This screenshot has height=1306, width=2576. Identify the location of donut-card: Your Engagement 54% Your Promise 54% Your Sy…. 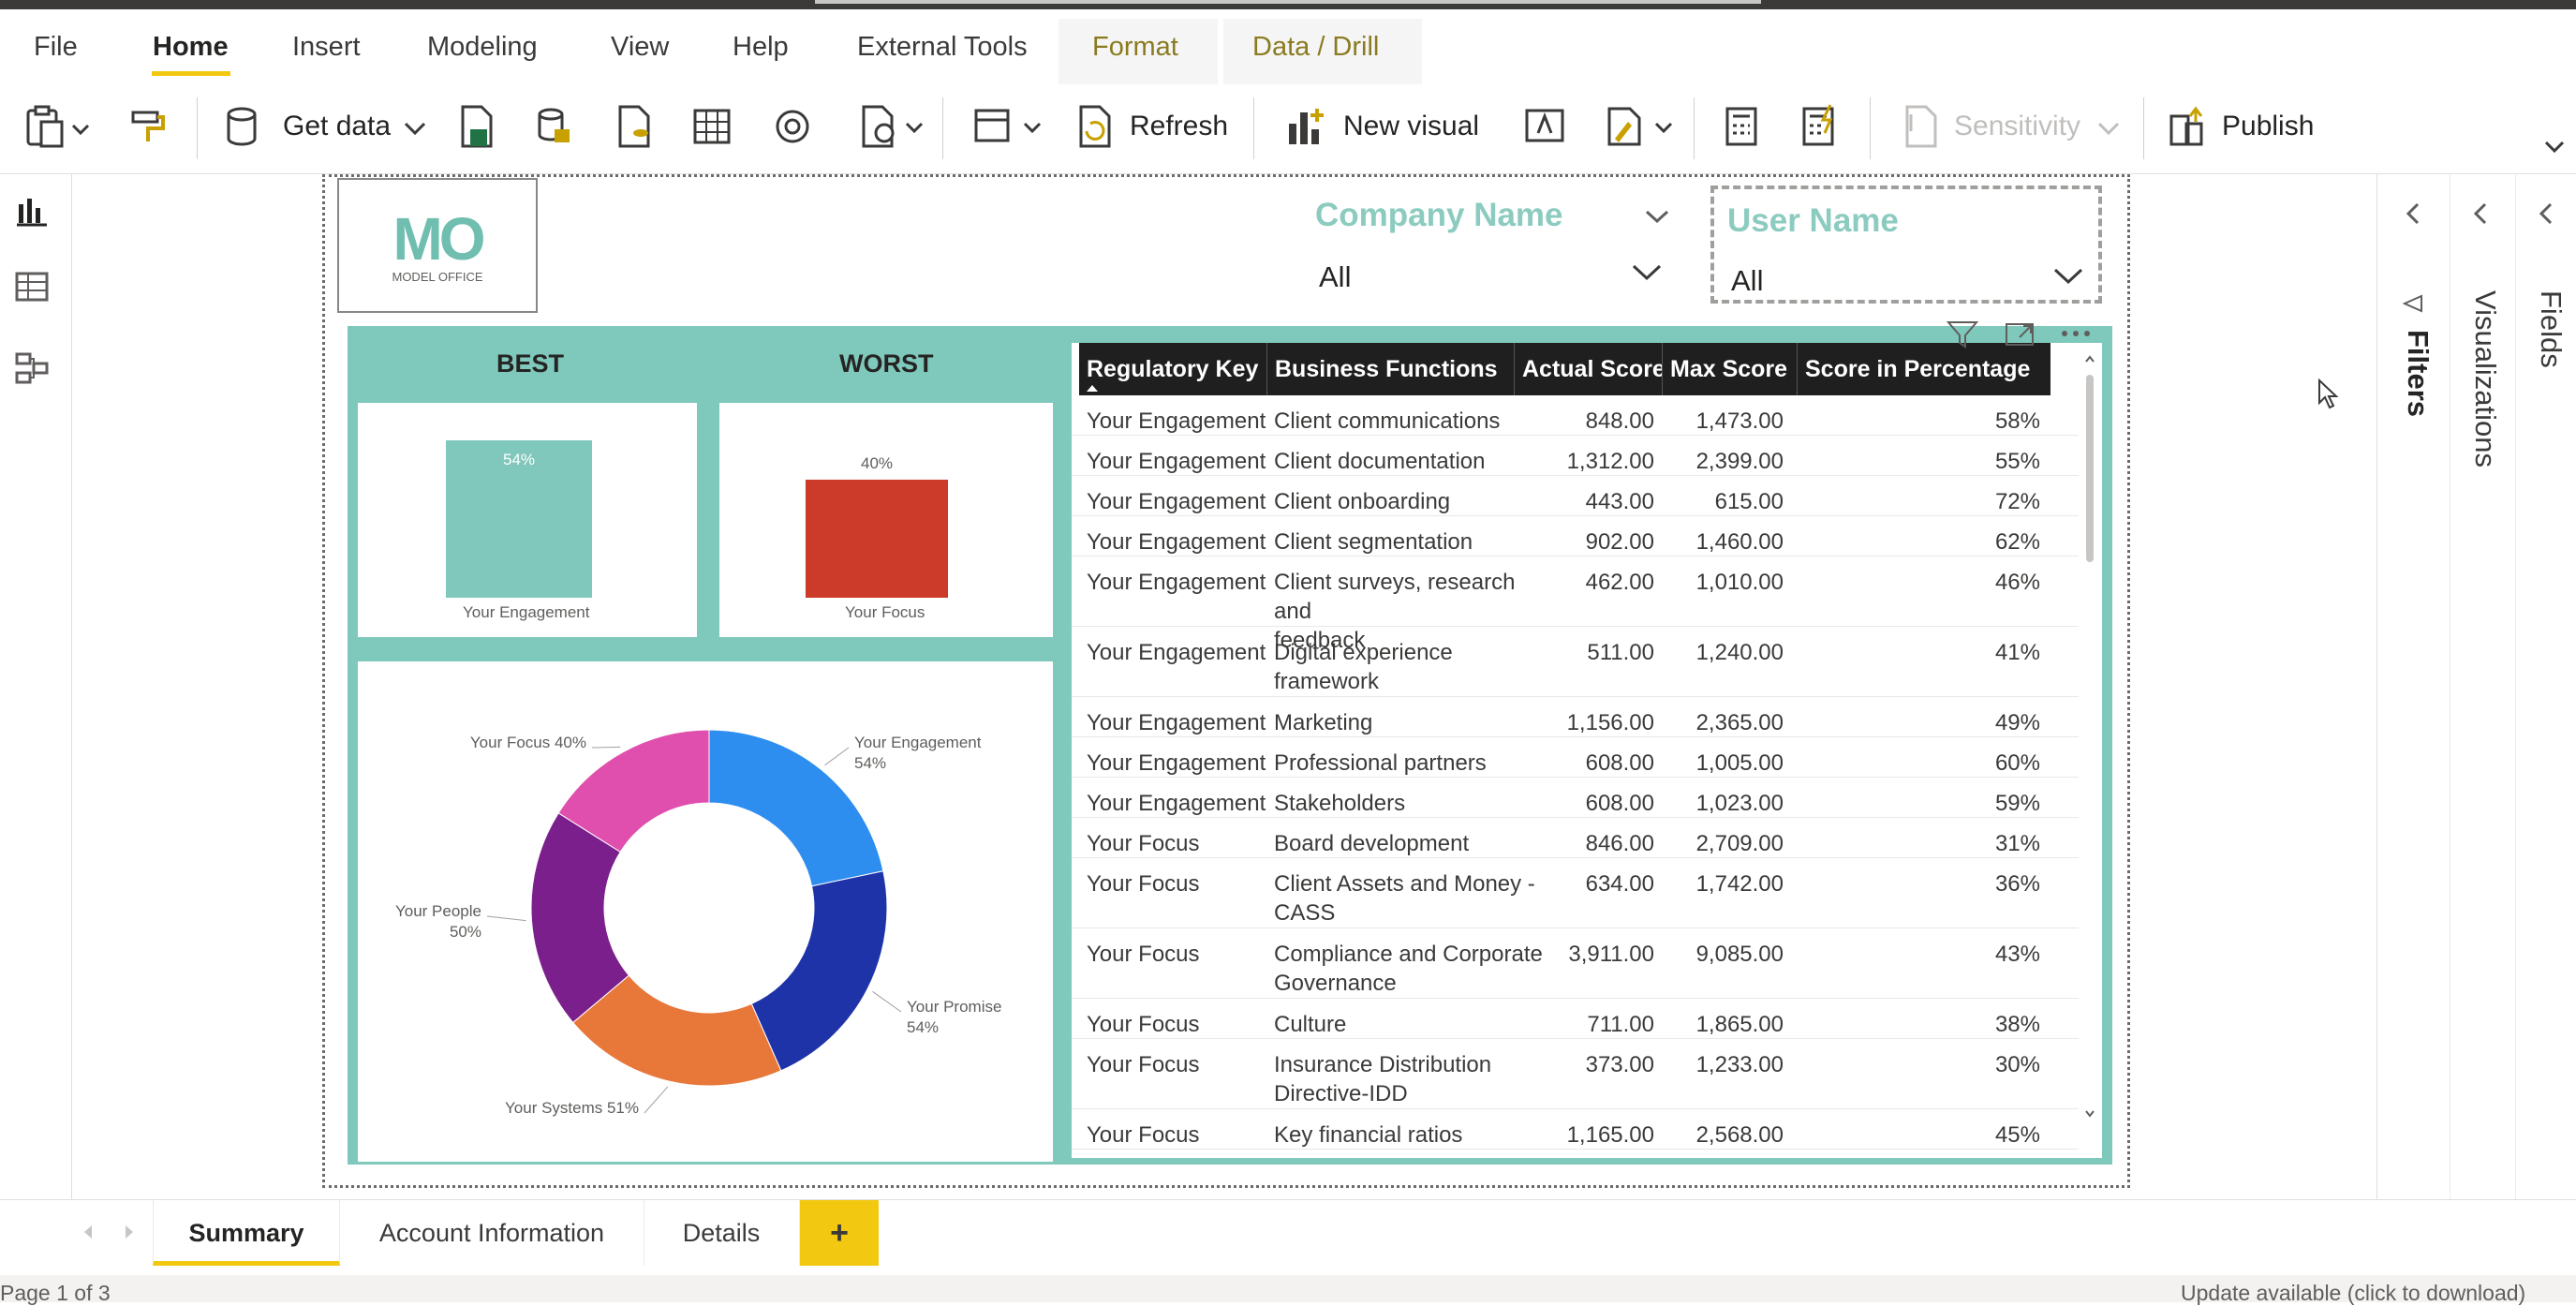
(705, 911).